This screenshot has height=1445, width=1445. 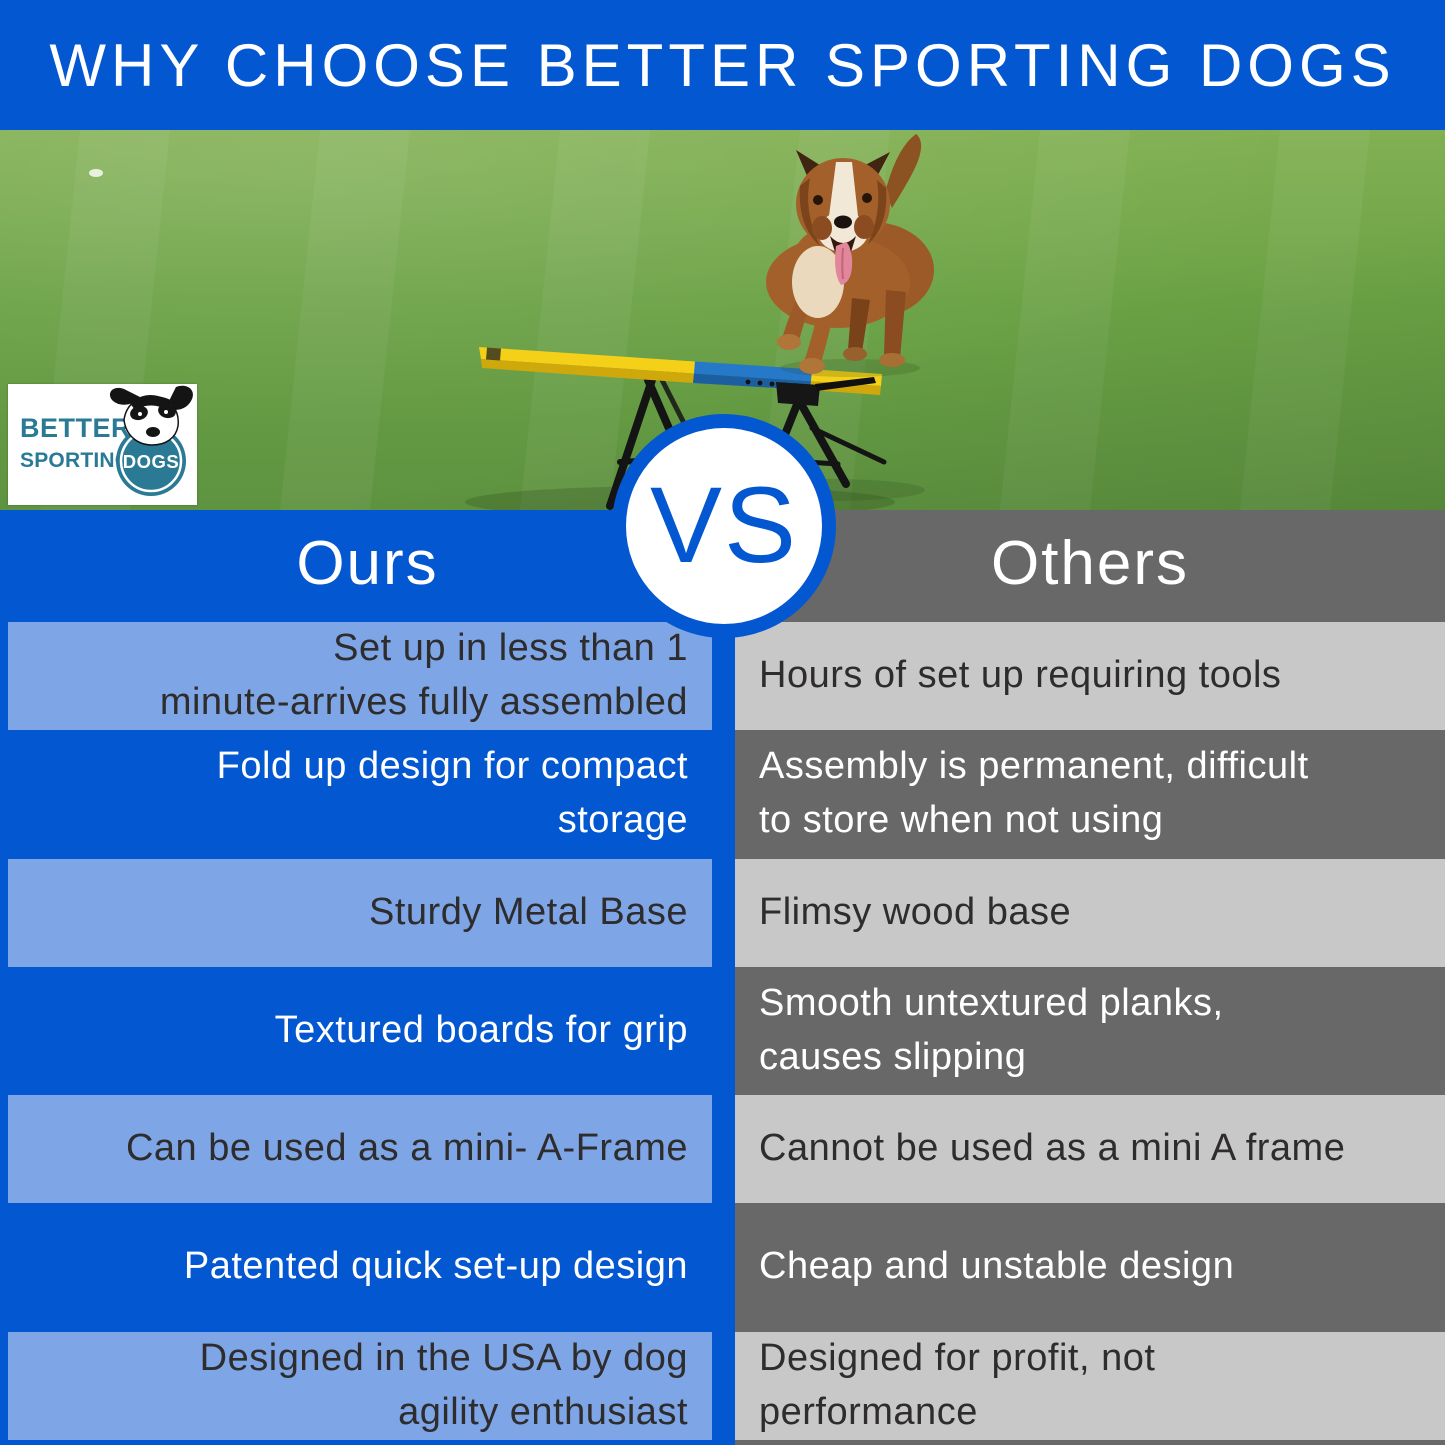 I want to click on comparison-row-others-1: Hours of set up requiring tools, so click(x=1090, y=676).